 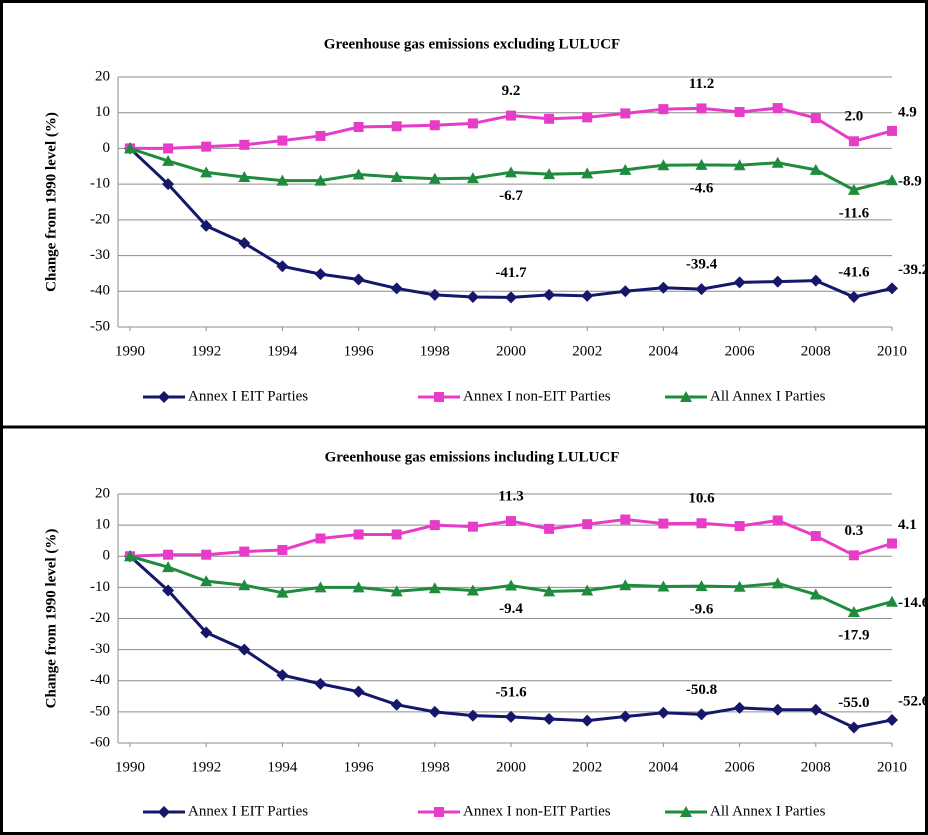 What do you see at coordinates (907, 112) in the screenshot?
I see `data-label: 4.9` at bounding box center [907, 112].